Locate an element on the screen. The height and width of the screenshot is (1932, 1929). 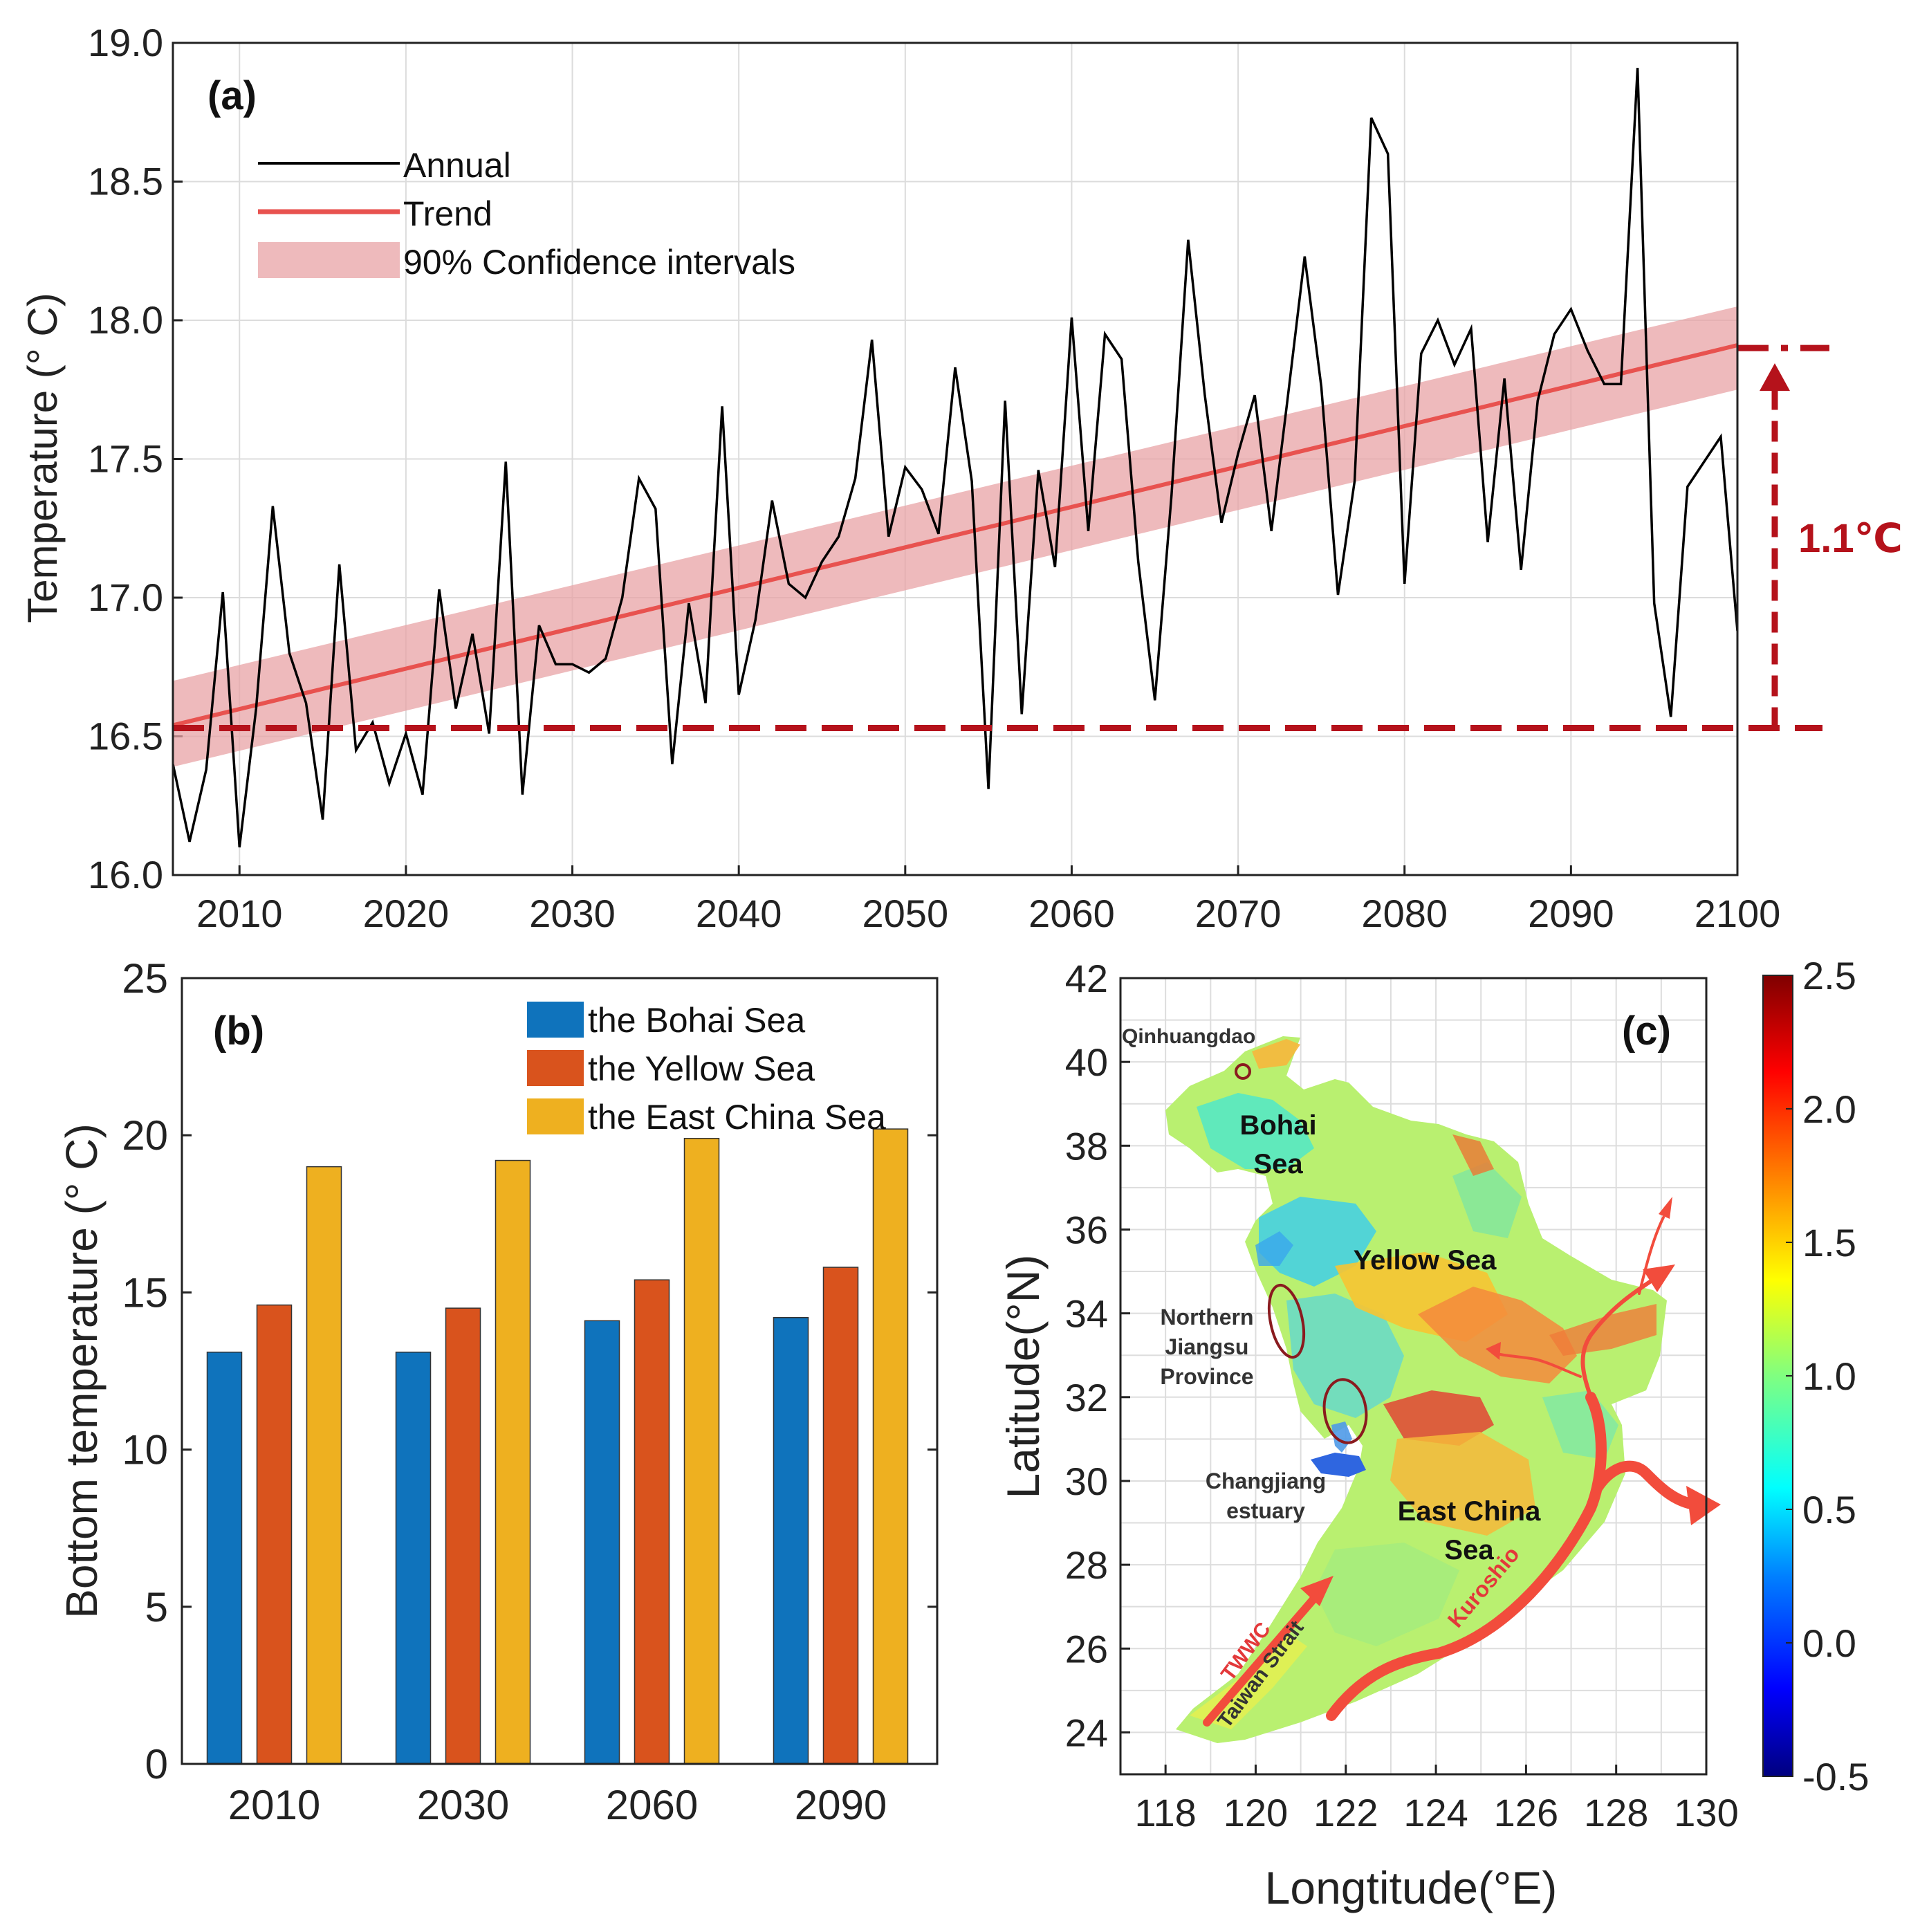
panel-a-ylabel: Temperature (° C) is located at coordinates (42, 458).